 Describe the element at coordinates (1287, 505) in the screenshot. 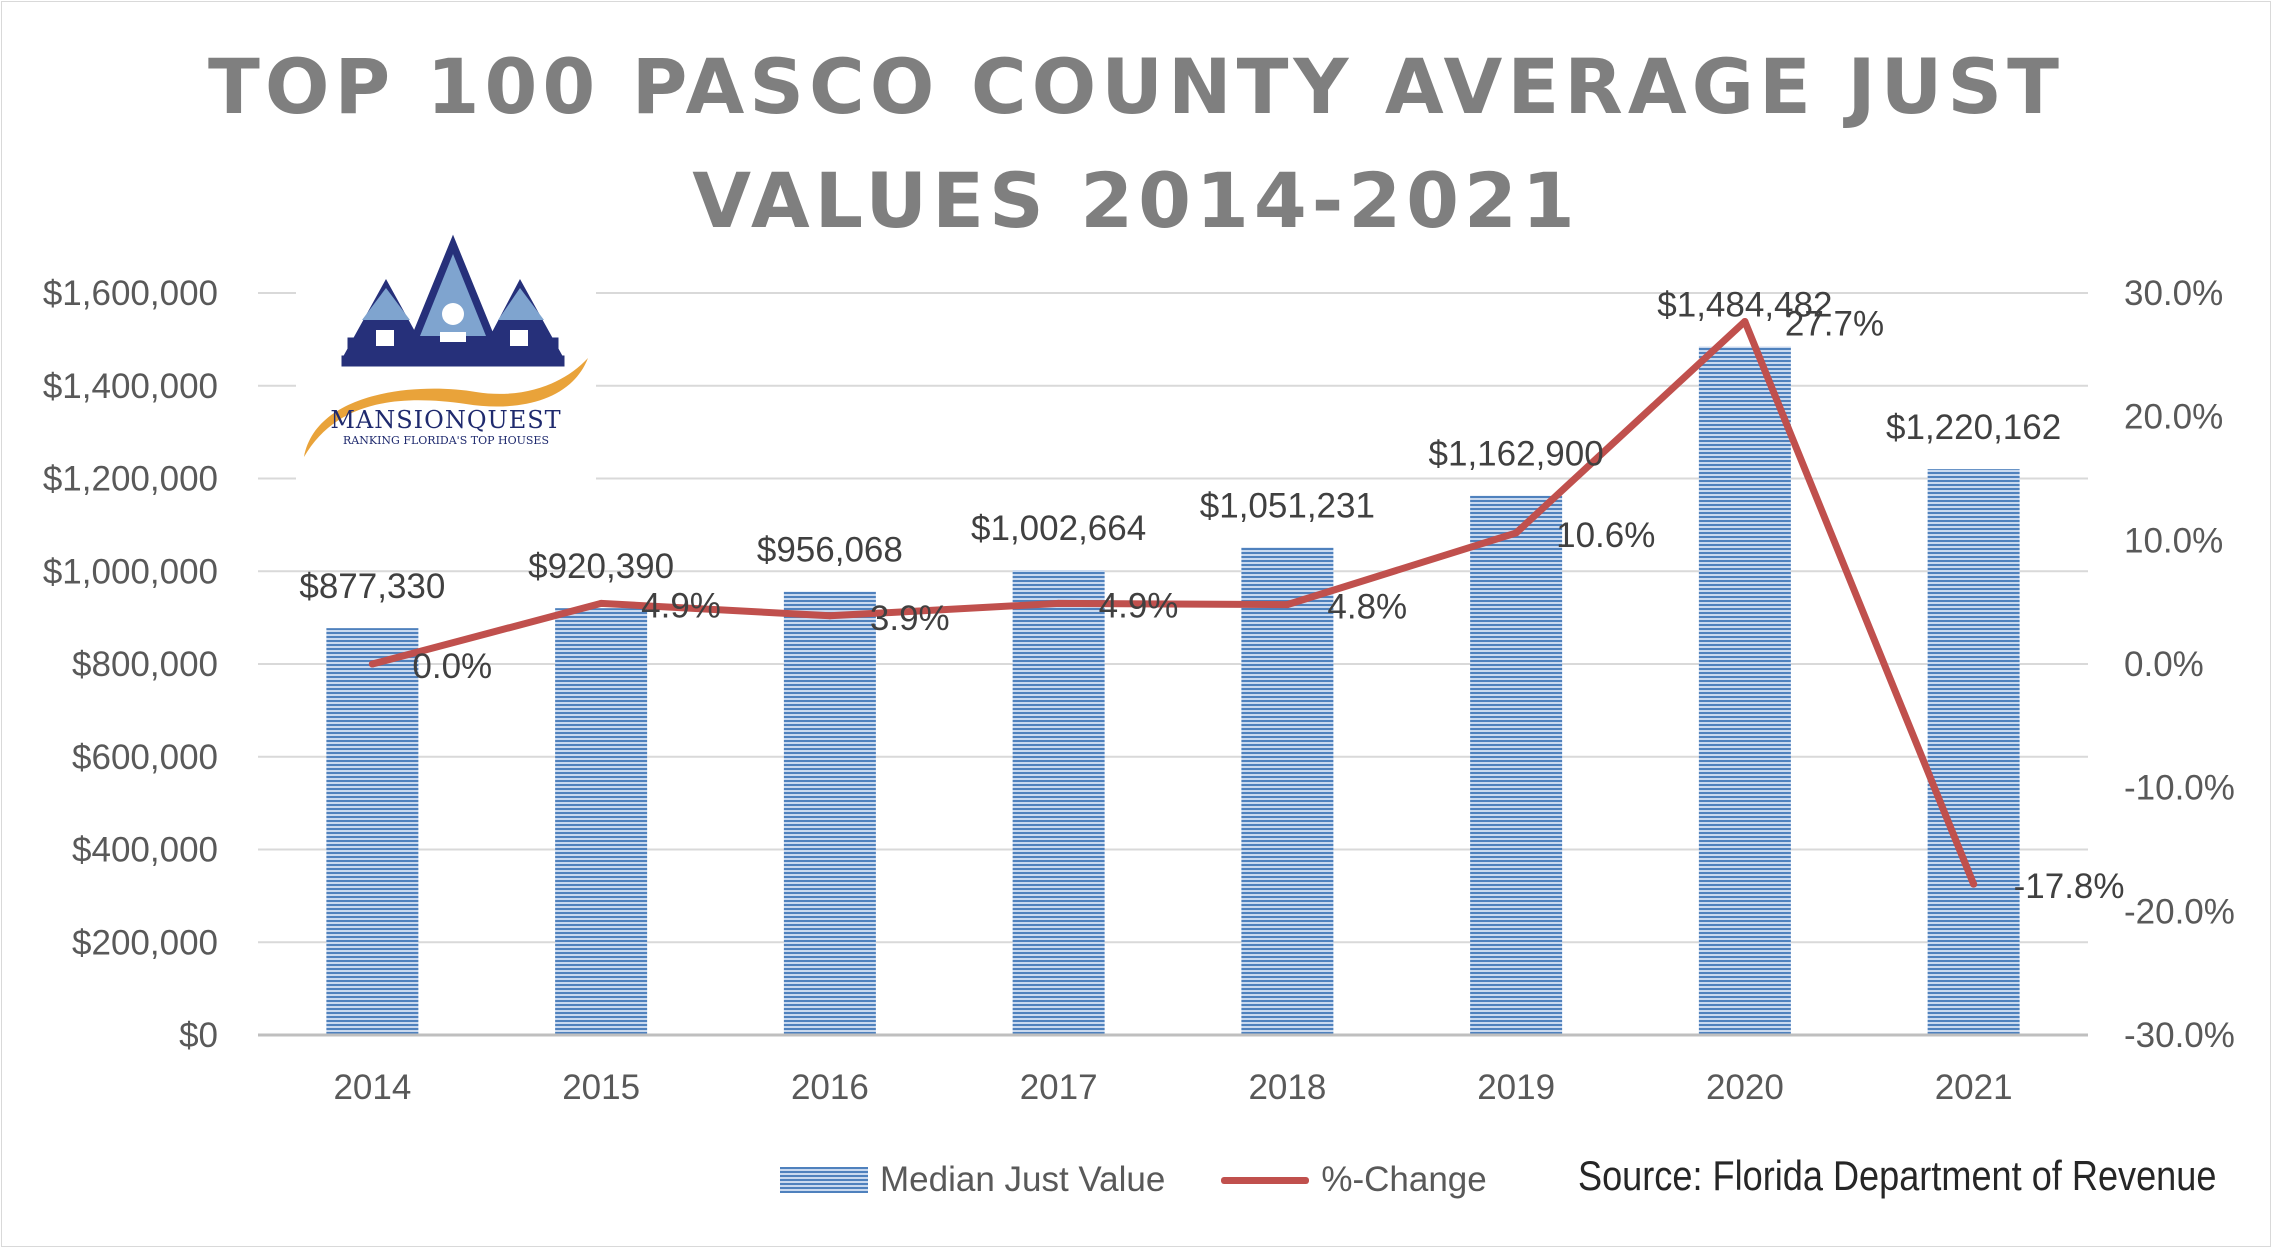

I see `bar-value-label: $1,051,231` at that location.